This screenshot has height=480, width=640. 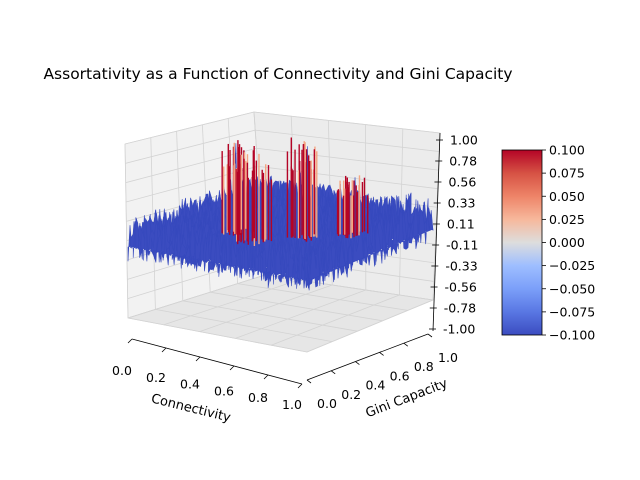 What do you see at coordinates (462, 182) in the screenshot?
I see `z-tick-label: 0.56` at bounding box center [462, 182].